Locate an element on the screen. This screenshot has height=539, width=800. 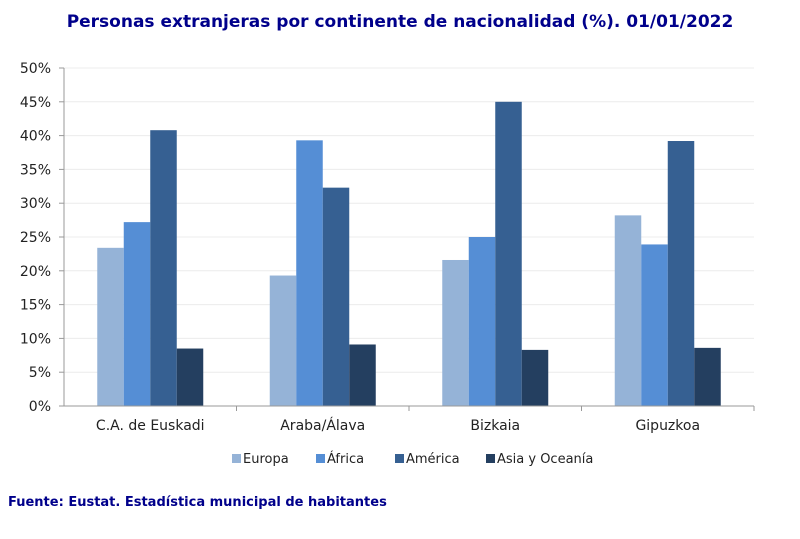
y-tick-label: 20% is located at coordinates (35, 272).